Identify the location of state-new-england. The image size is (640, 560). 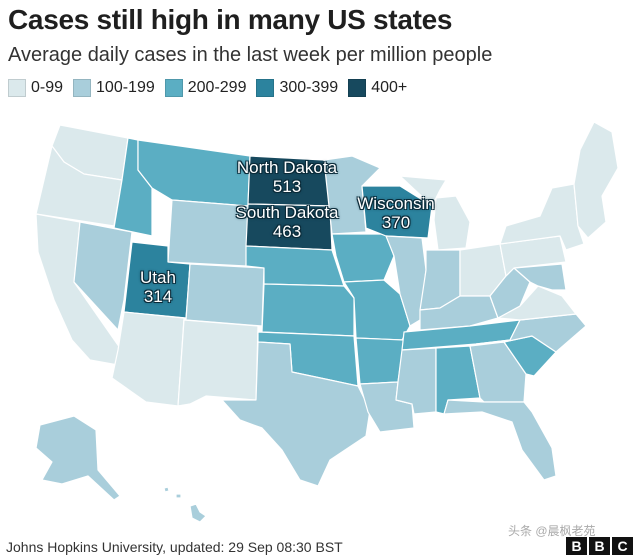
(596, 180).